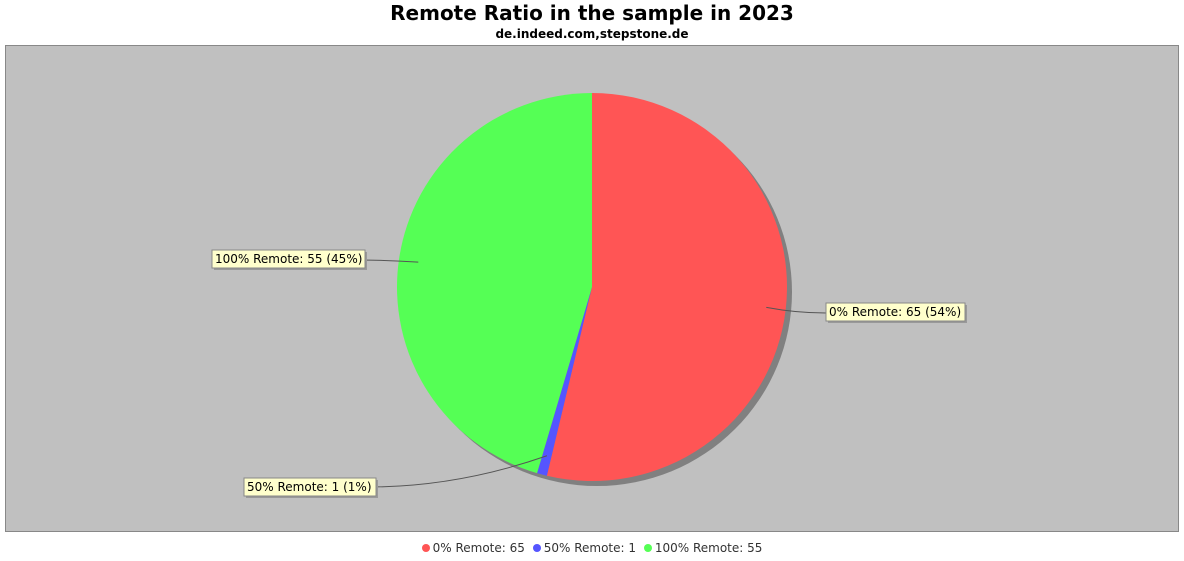 This screenshot has width=1184, height=561. I want to click on pie-slice-50-remote, so click(564, 381).